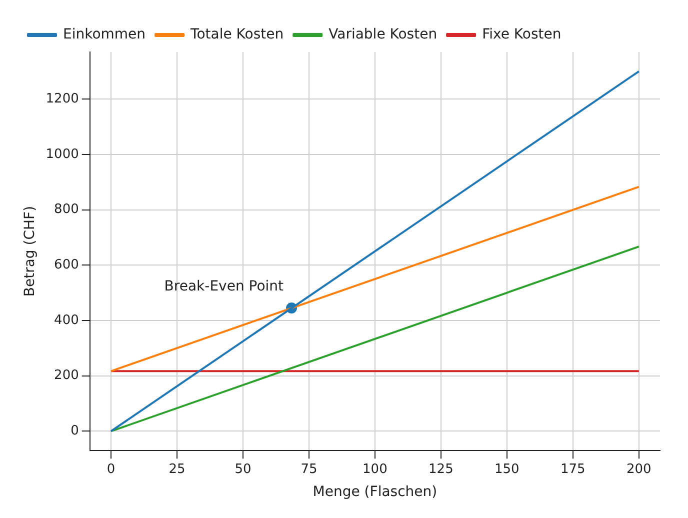 The width and height of the screenshot is (688, 518). What do you see at coordinates (66, 210) in the screenshot?
I see `y-tick-label: 800` at bounding box center [66, 210].